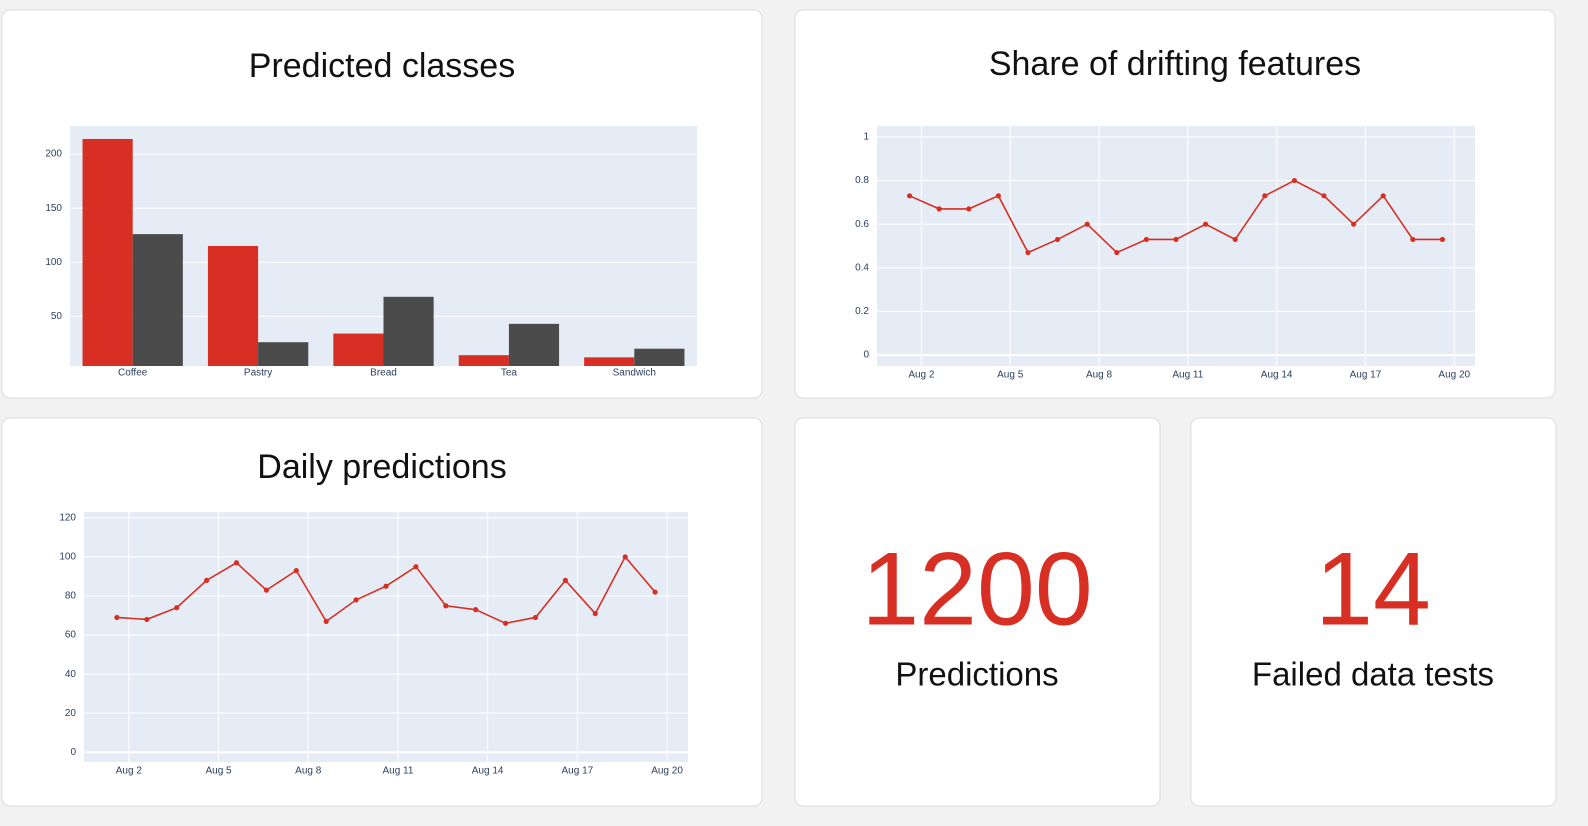  I want to click on chart-title: Share of drifting features, so click(1175, 64).